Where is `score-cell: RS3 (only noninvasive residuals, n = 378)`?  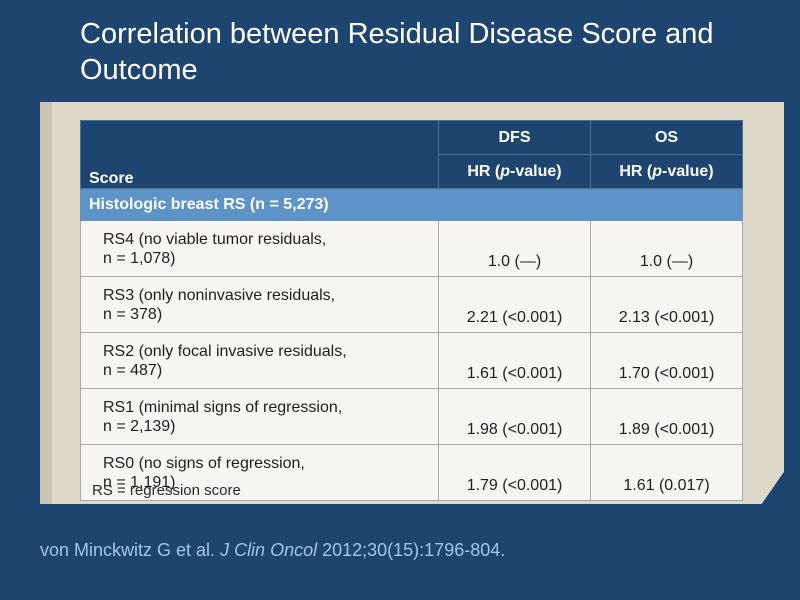
score-cell: RS3 (only noninvasive residuals, n = 378) is located at coordinates (259, 304).